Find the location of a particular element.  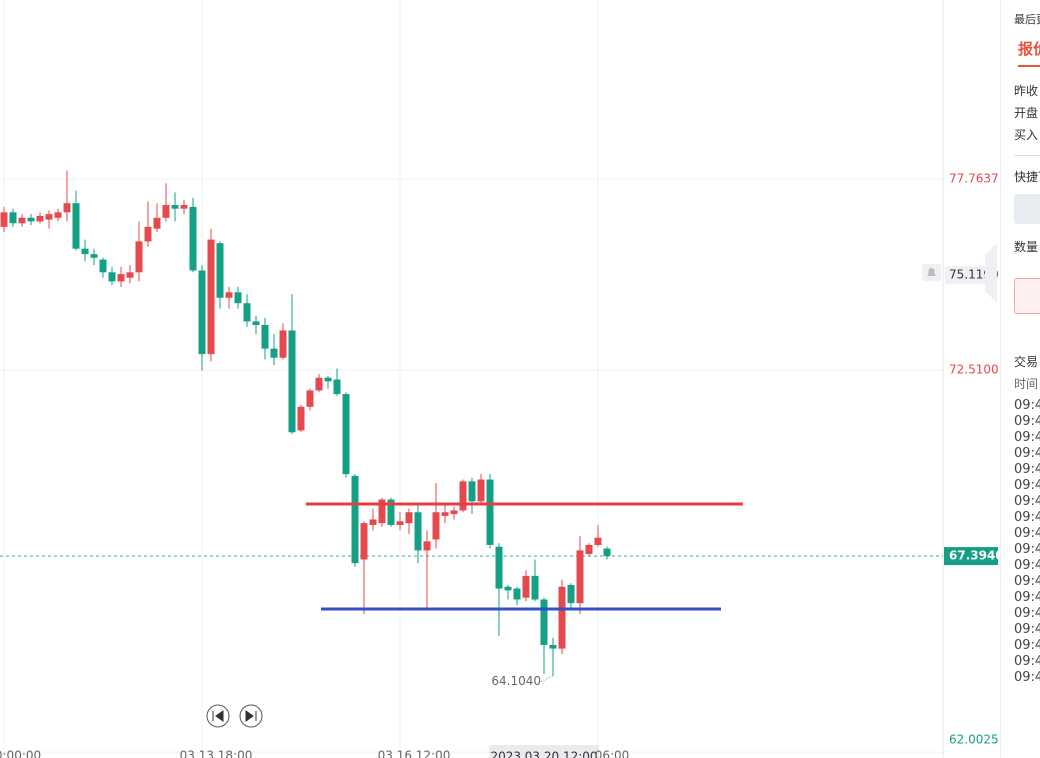

low-leader is located at coordinates (547, 679).